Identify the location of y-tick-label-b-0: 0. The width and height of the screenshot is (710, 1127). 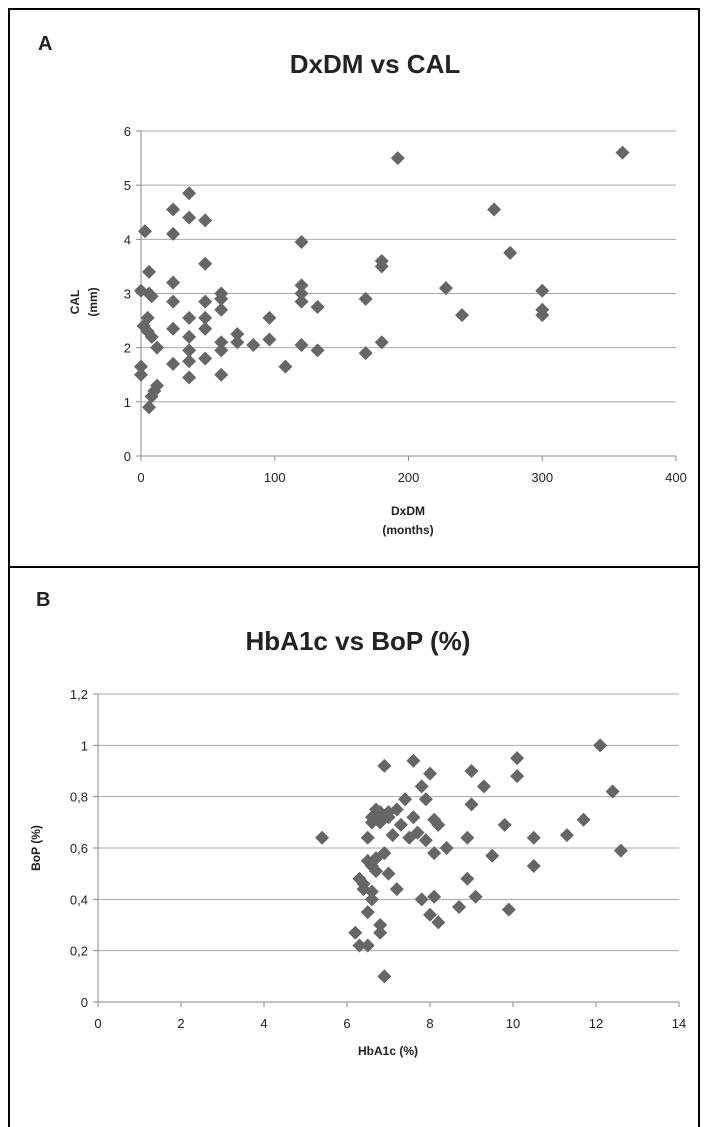
(84, 1002).